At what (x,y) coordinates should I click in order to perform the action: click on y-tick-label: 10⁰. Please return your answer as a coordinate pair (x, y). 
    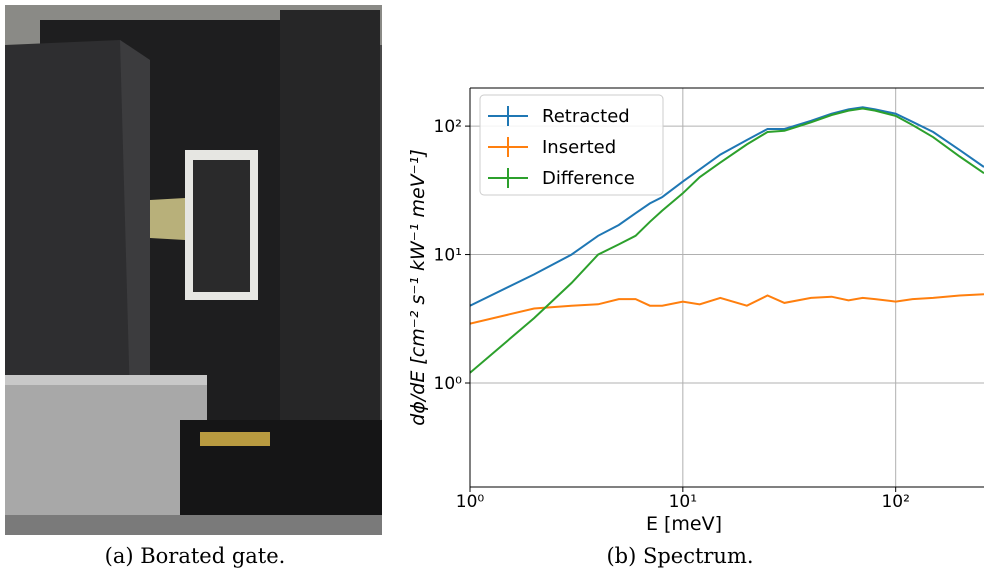
    Looking at the image, I should click on (448, 384).